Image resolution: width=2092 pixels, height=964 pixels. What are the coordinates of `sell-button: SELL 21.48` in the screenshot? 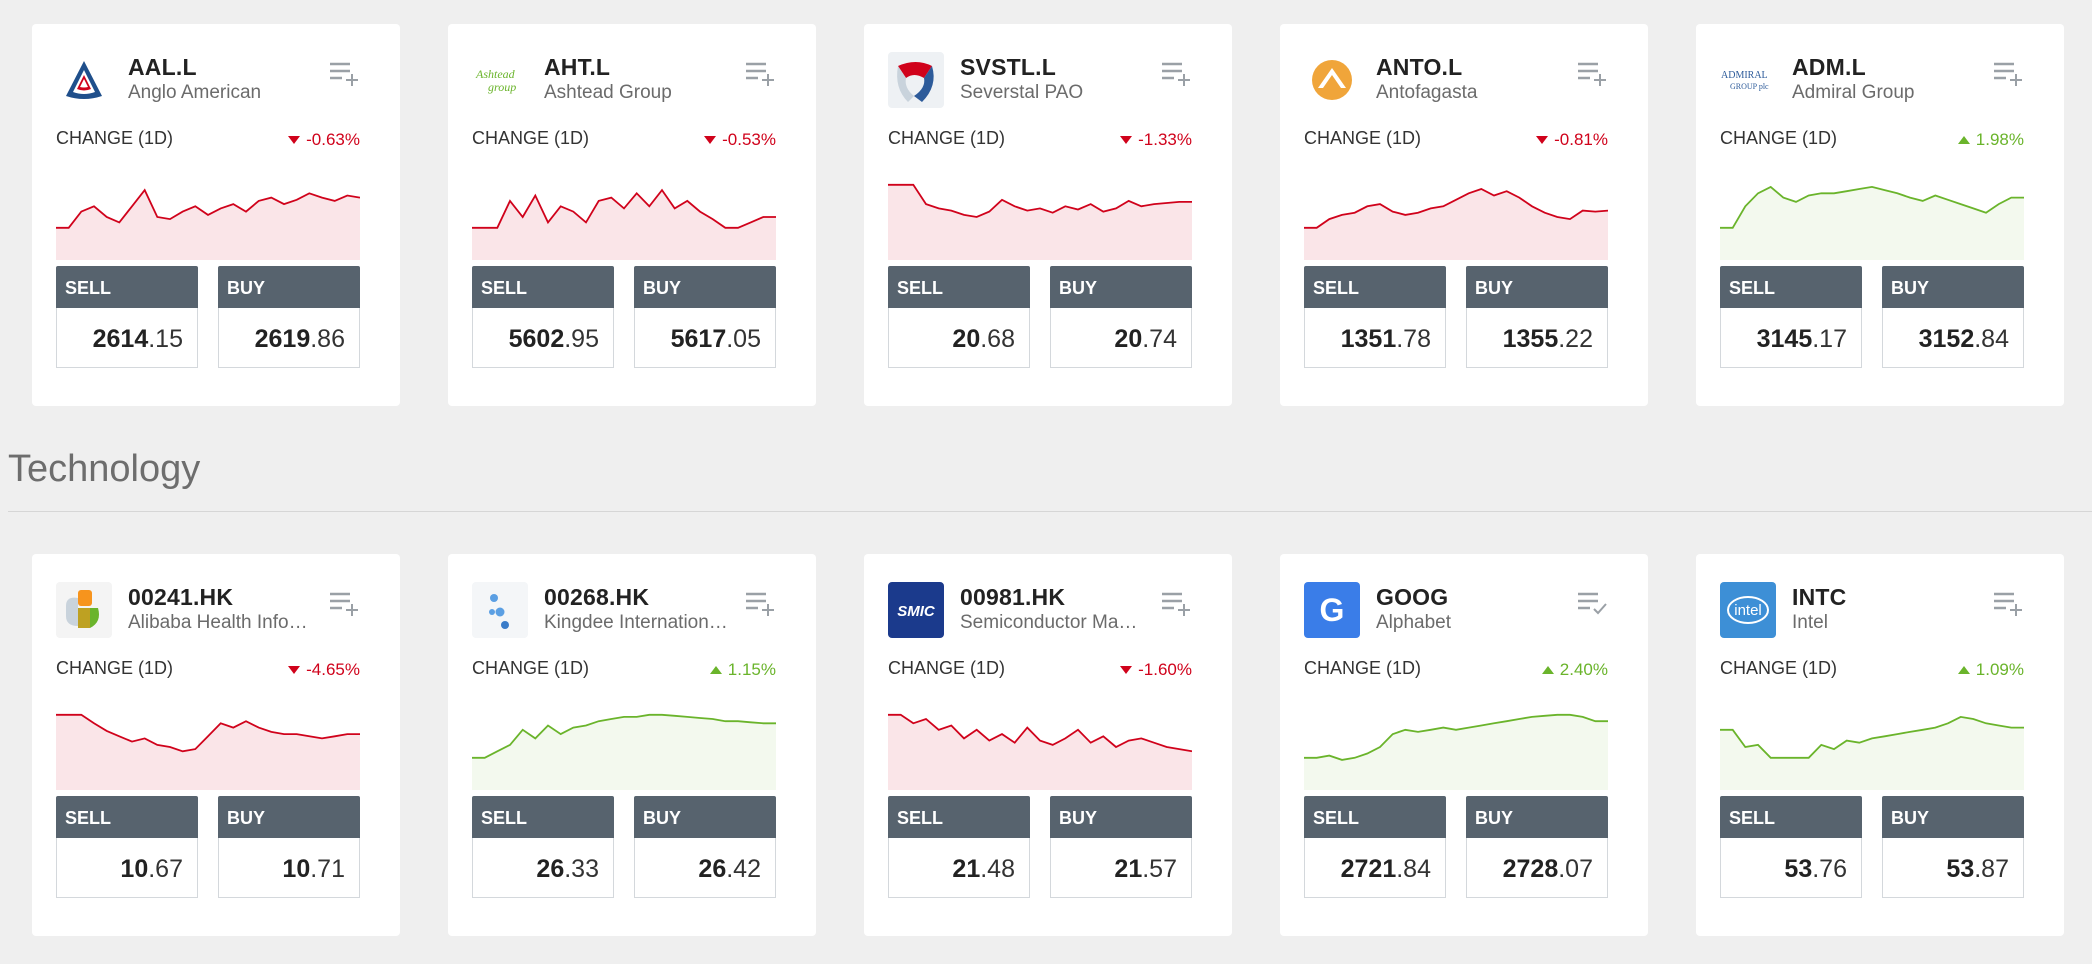 It's located at (959, 847).